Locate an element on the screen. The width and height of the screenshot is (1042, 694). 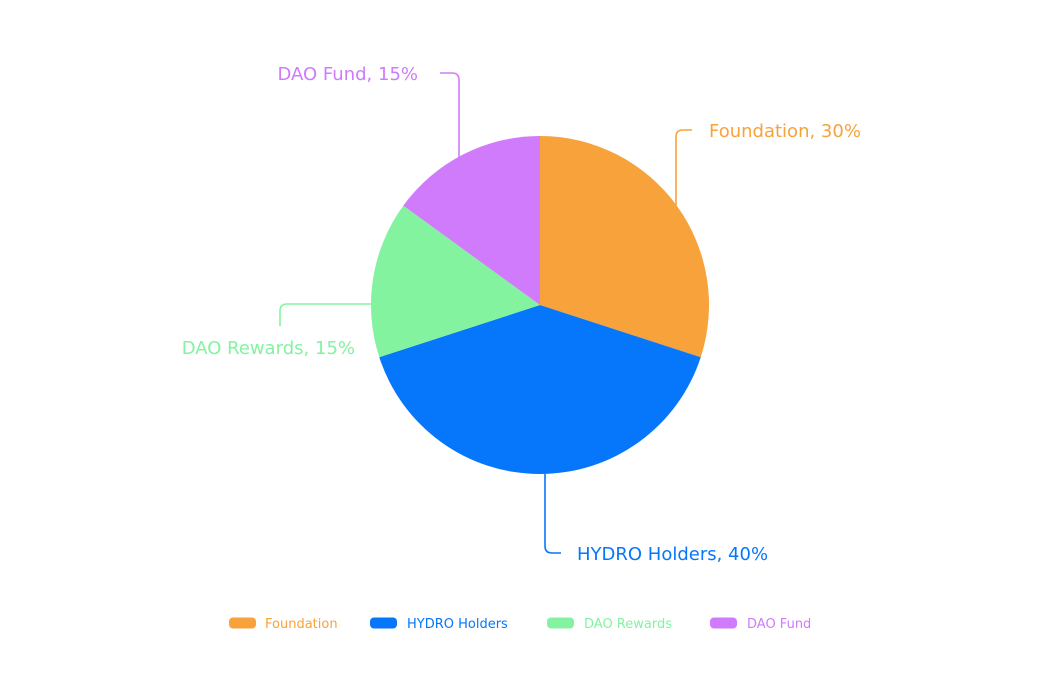
legend-swatch-hydro-holders is located at coordinates (383, 623).